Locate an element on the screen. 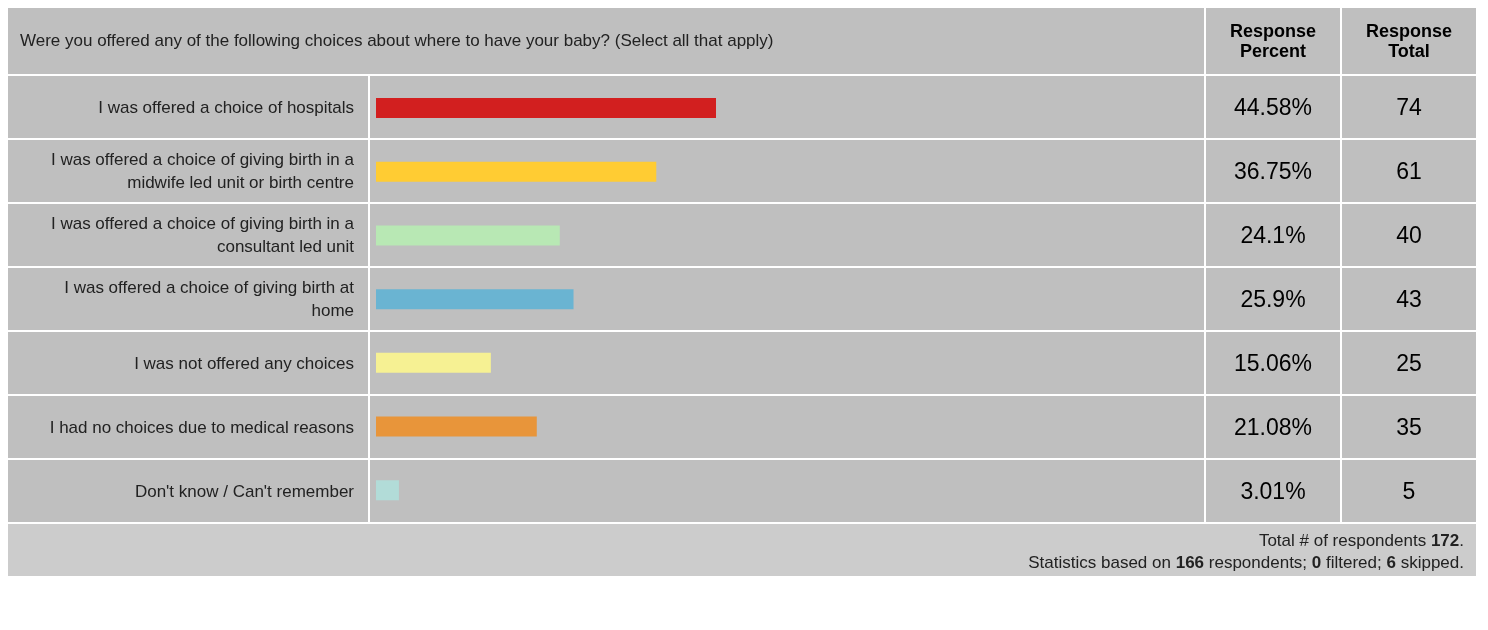  data-label: 24.1% is located at coordinates (1273, 235).